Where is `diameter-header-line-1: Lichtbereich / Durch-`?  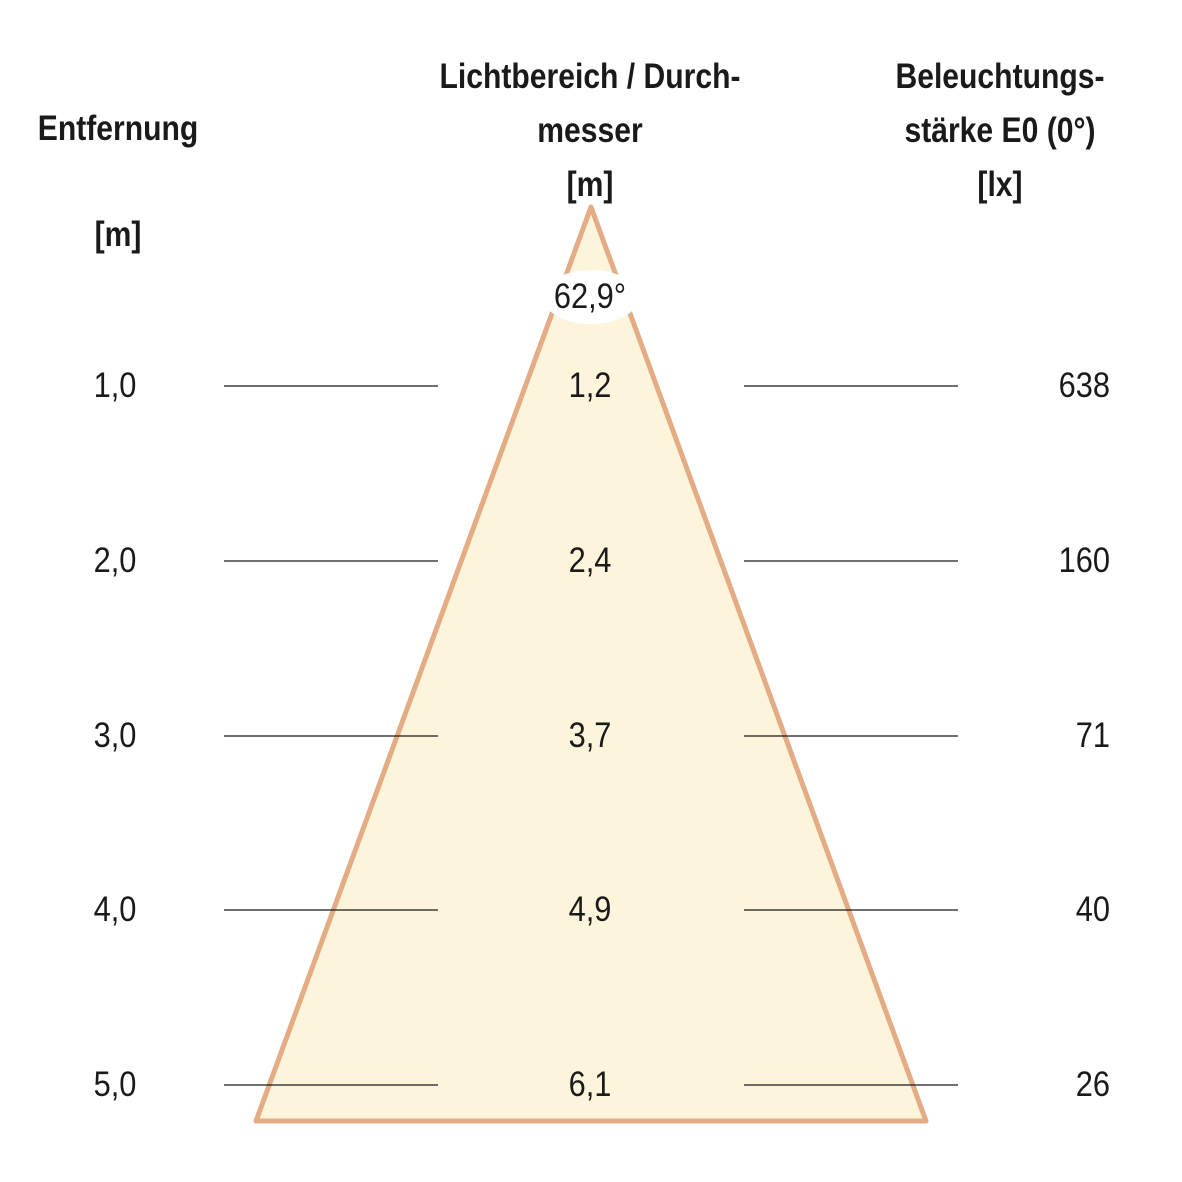
diameter-header-line-1: Lichtbereich / Durch- is located at coordinates (590, 76).